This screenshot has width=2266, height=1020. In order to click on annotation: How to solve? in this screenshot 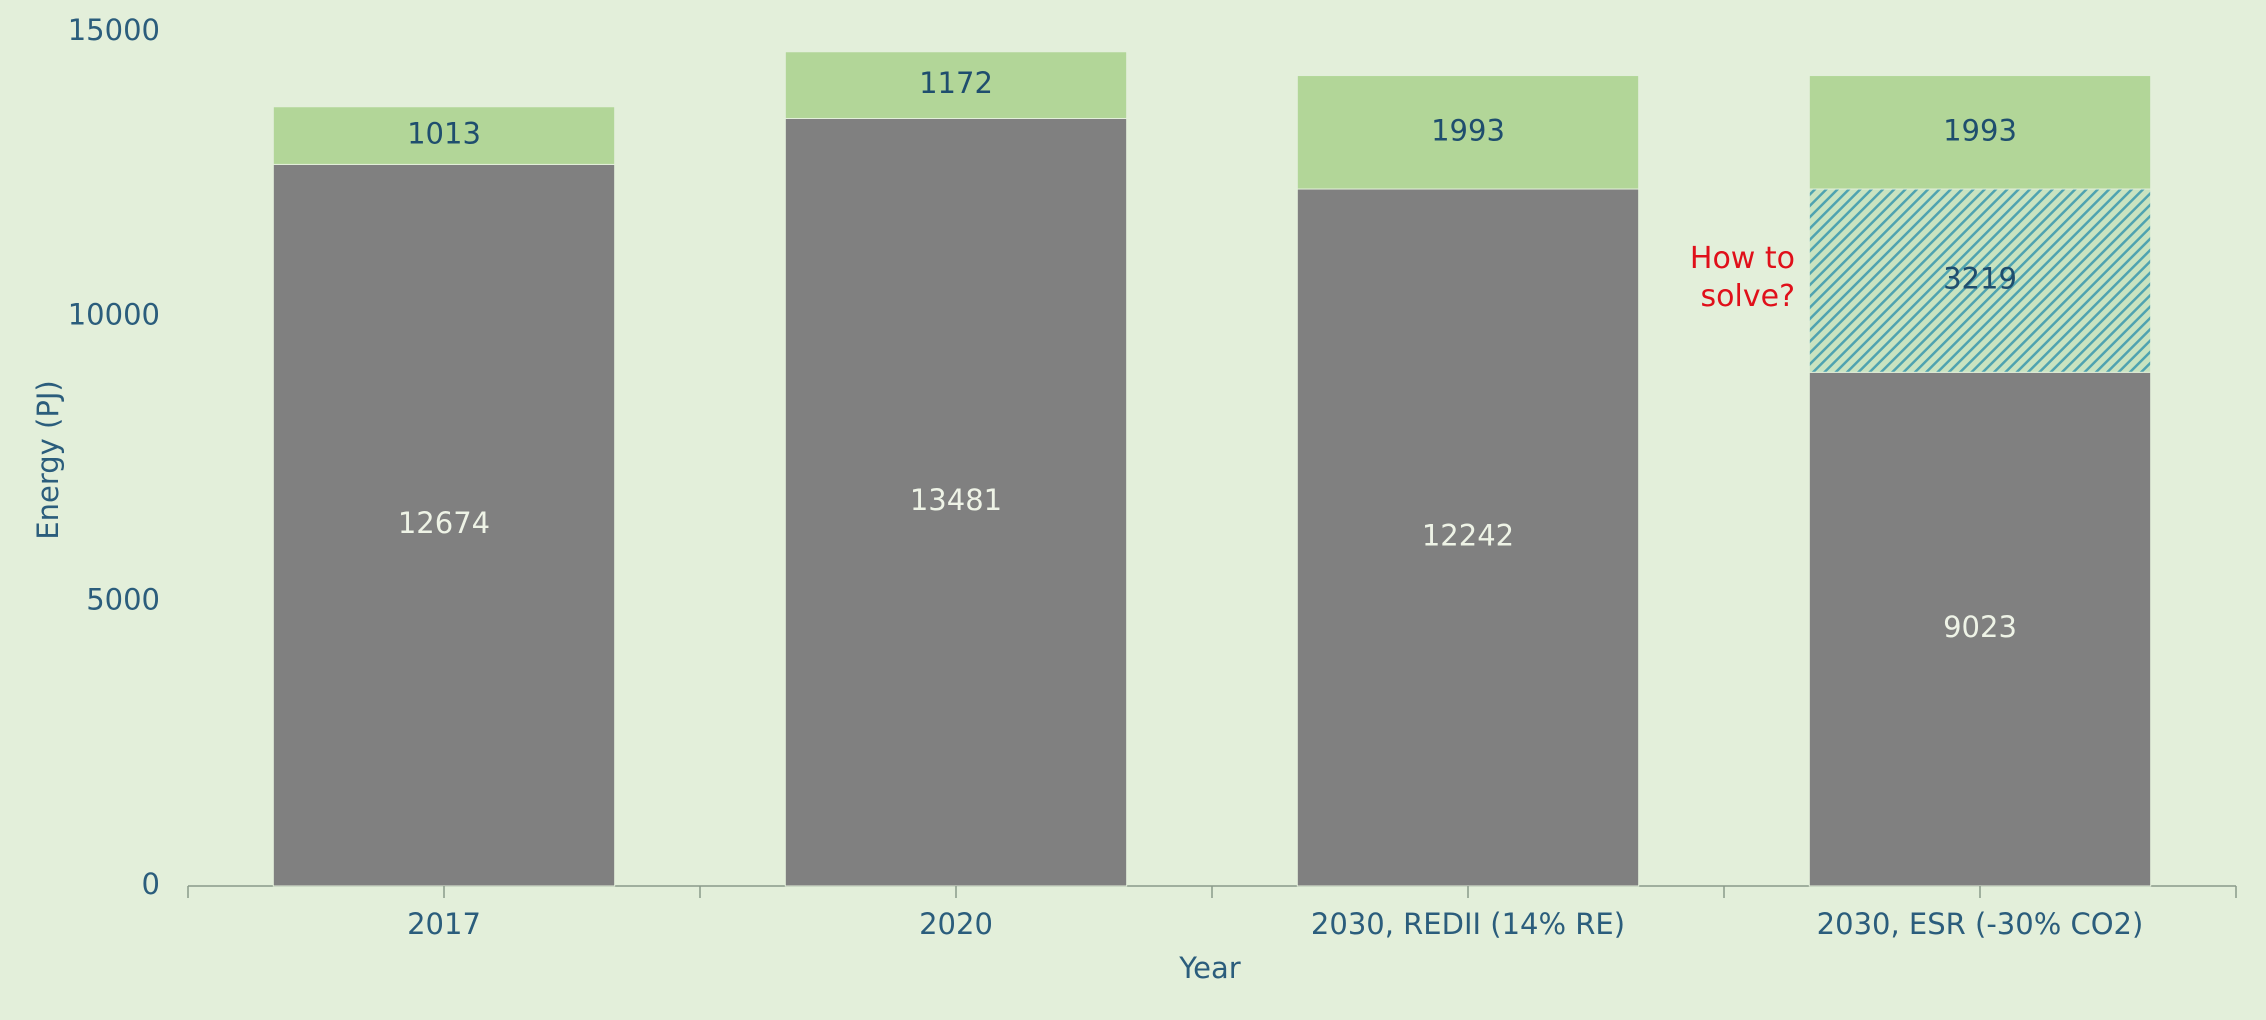, I will do `click(1742, 277)`.